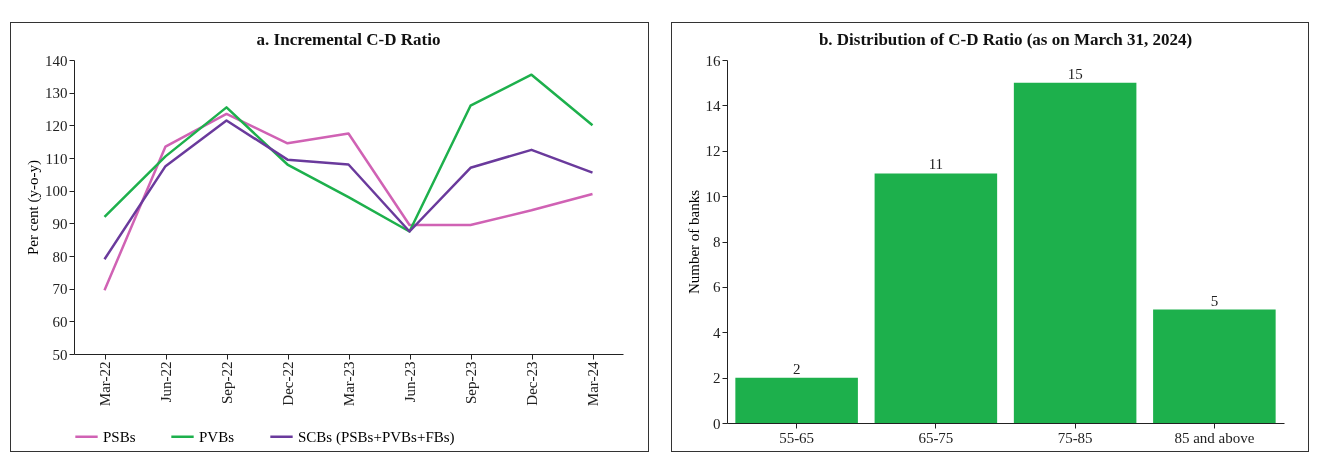 The width and height of the screenshot is (1319, 473). Describe the element at coordinates (56, 60) in the screenshot. I see `y-tick-label: 140` at that location.